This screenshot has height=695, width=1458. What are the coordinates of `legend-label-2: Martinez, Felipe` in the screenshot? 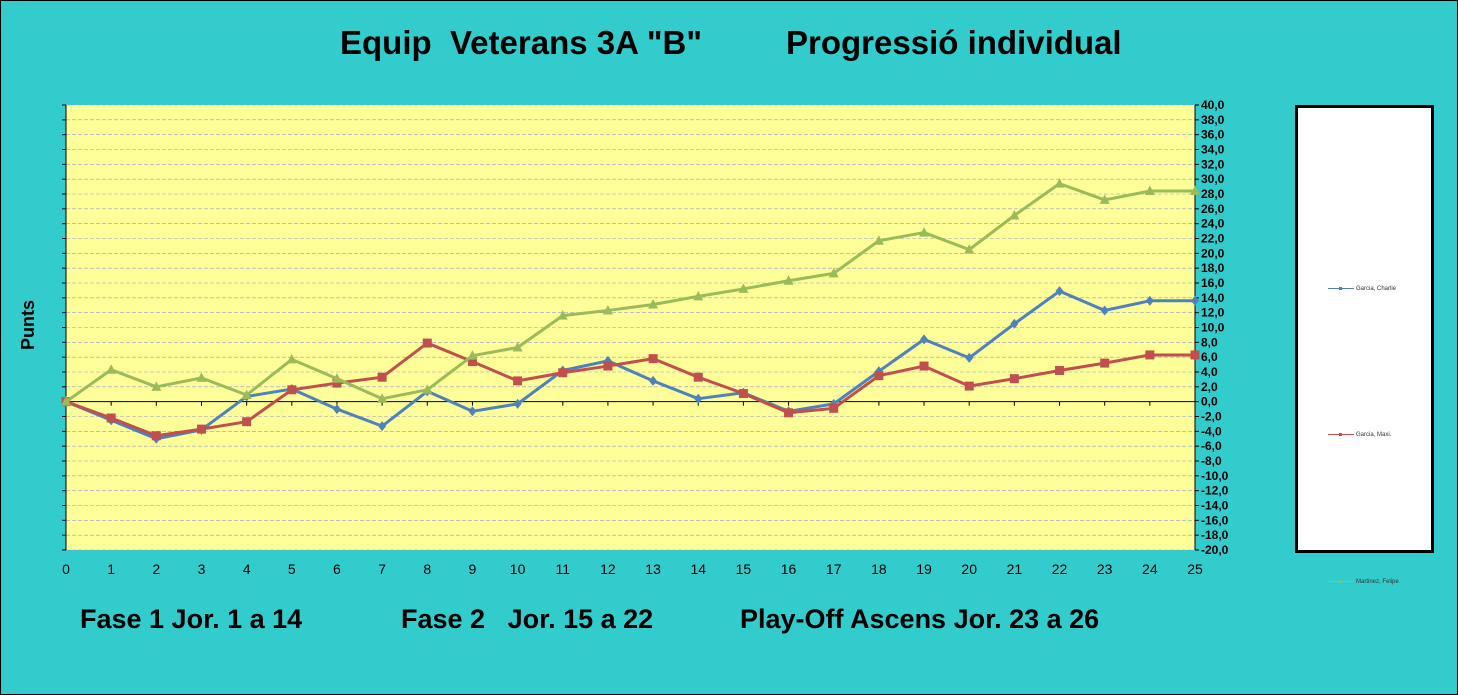 It's located at (1377, 582).